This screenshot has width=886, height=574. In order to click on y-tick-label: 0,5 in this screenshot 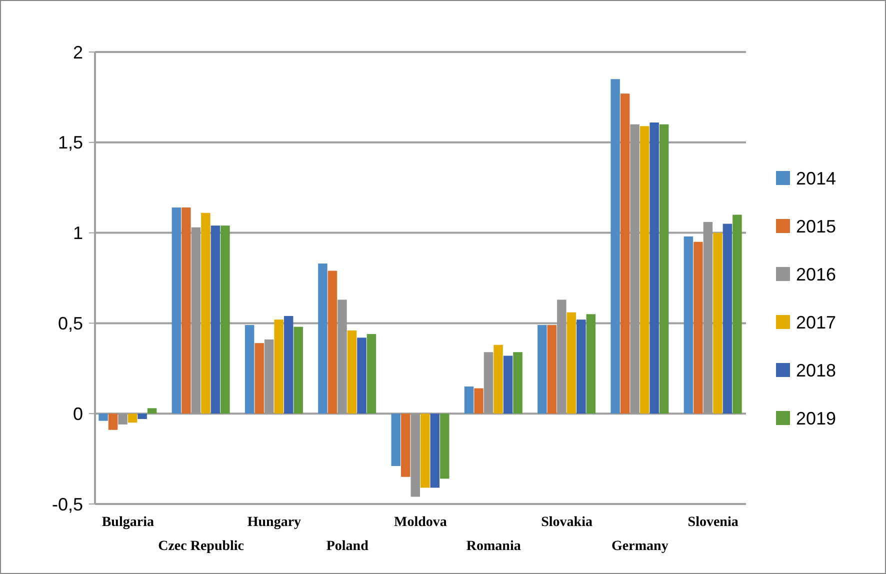, I will do `click(70, 324)`.